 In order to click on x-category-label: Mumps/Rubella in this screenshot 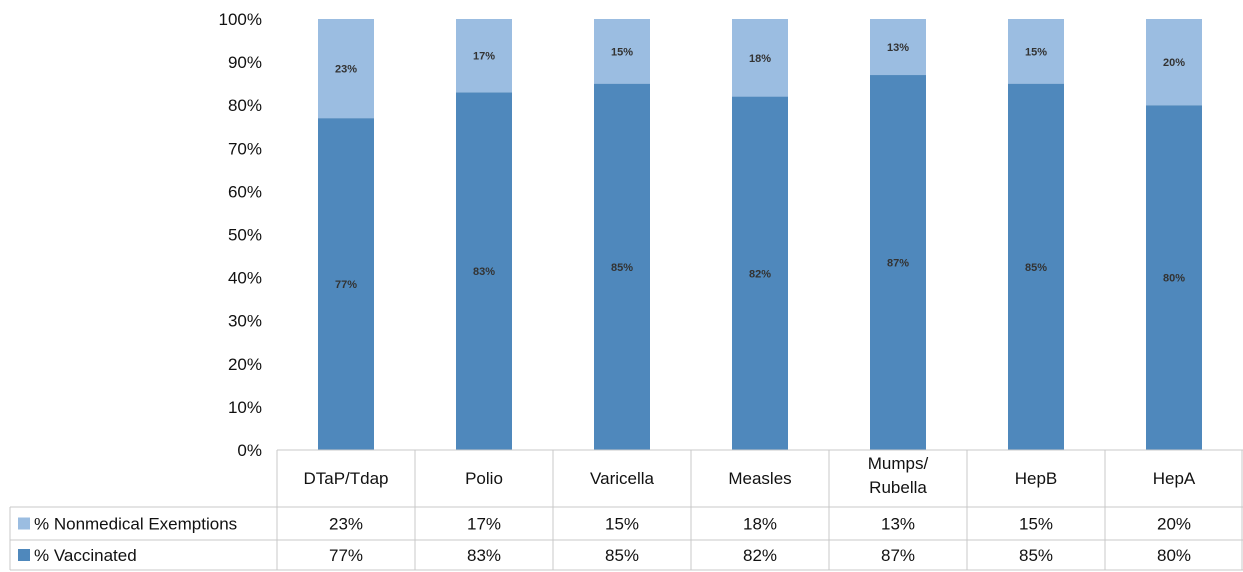, I will do `click(898, 475)`.